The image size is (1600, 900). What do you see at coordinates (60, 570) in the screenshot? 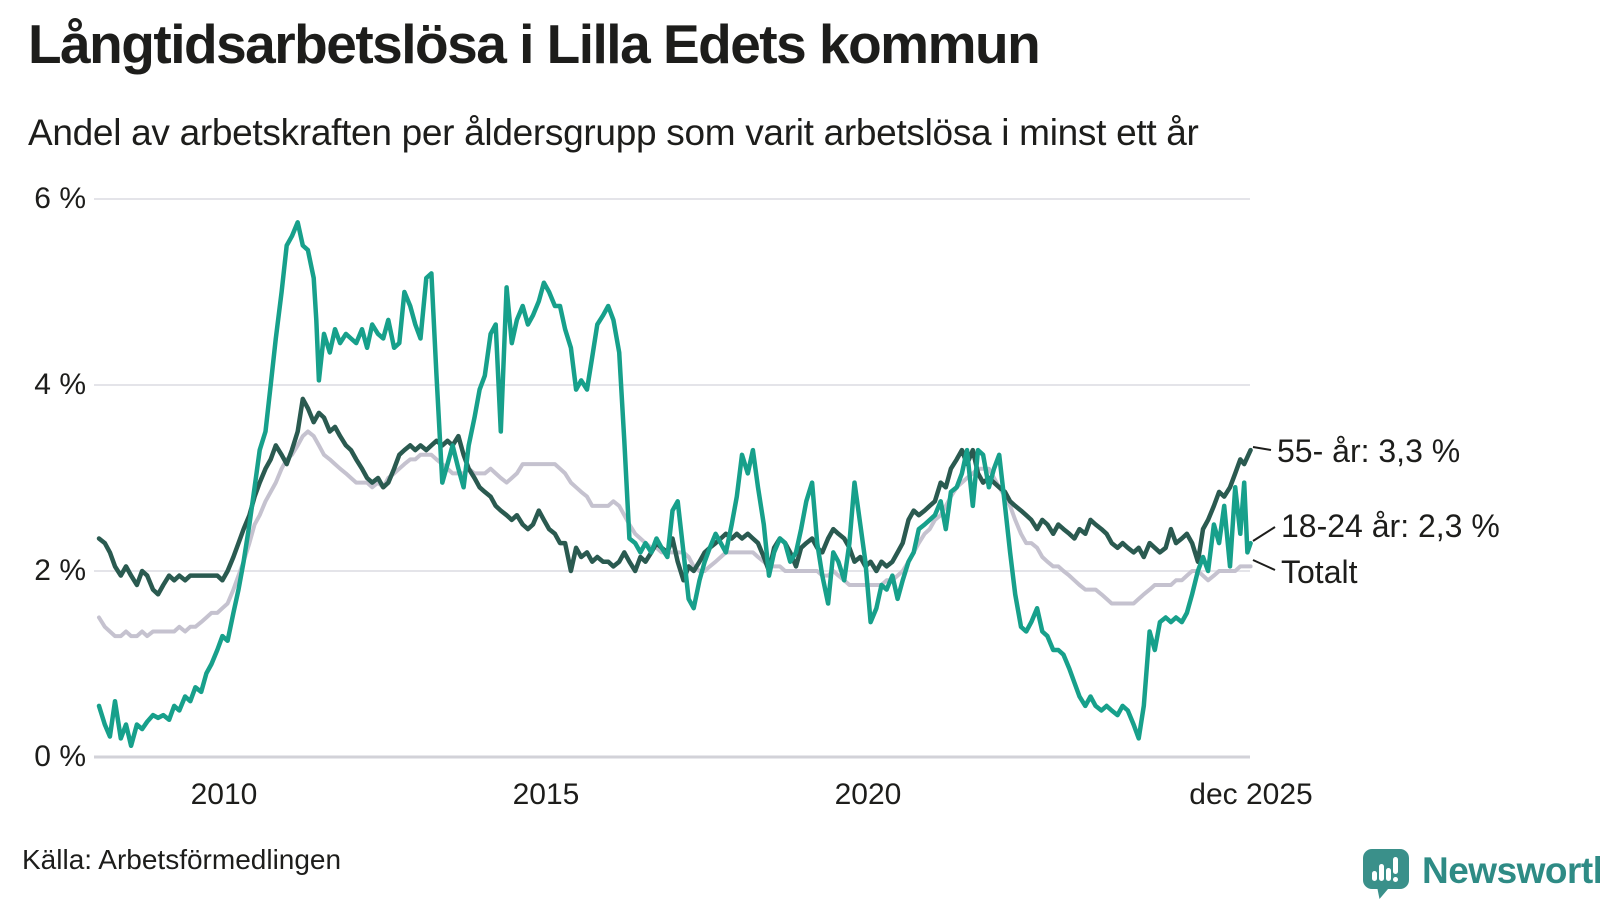
I see `y-tick-2: 2 %` at bounding box center [60, 570].